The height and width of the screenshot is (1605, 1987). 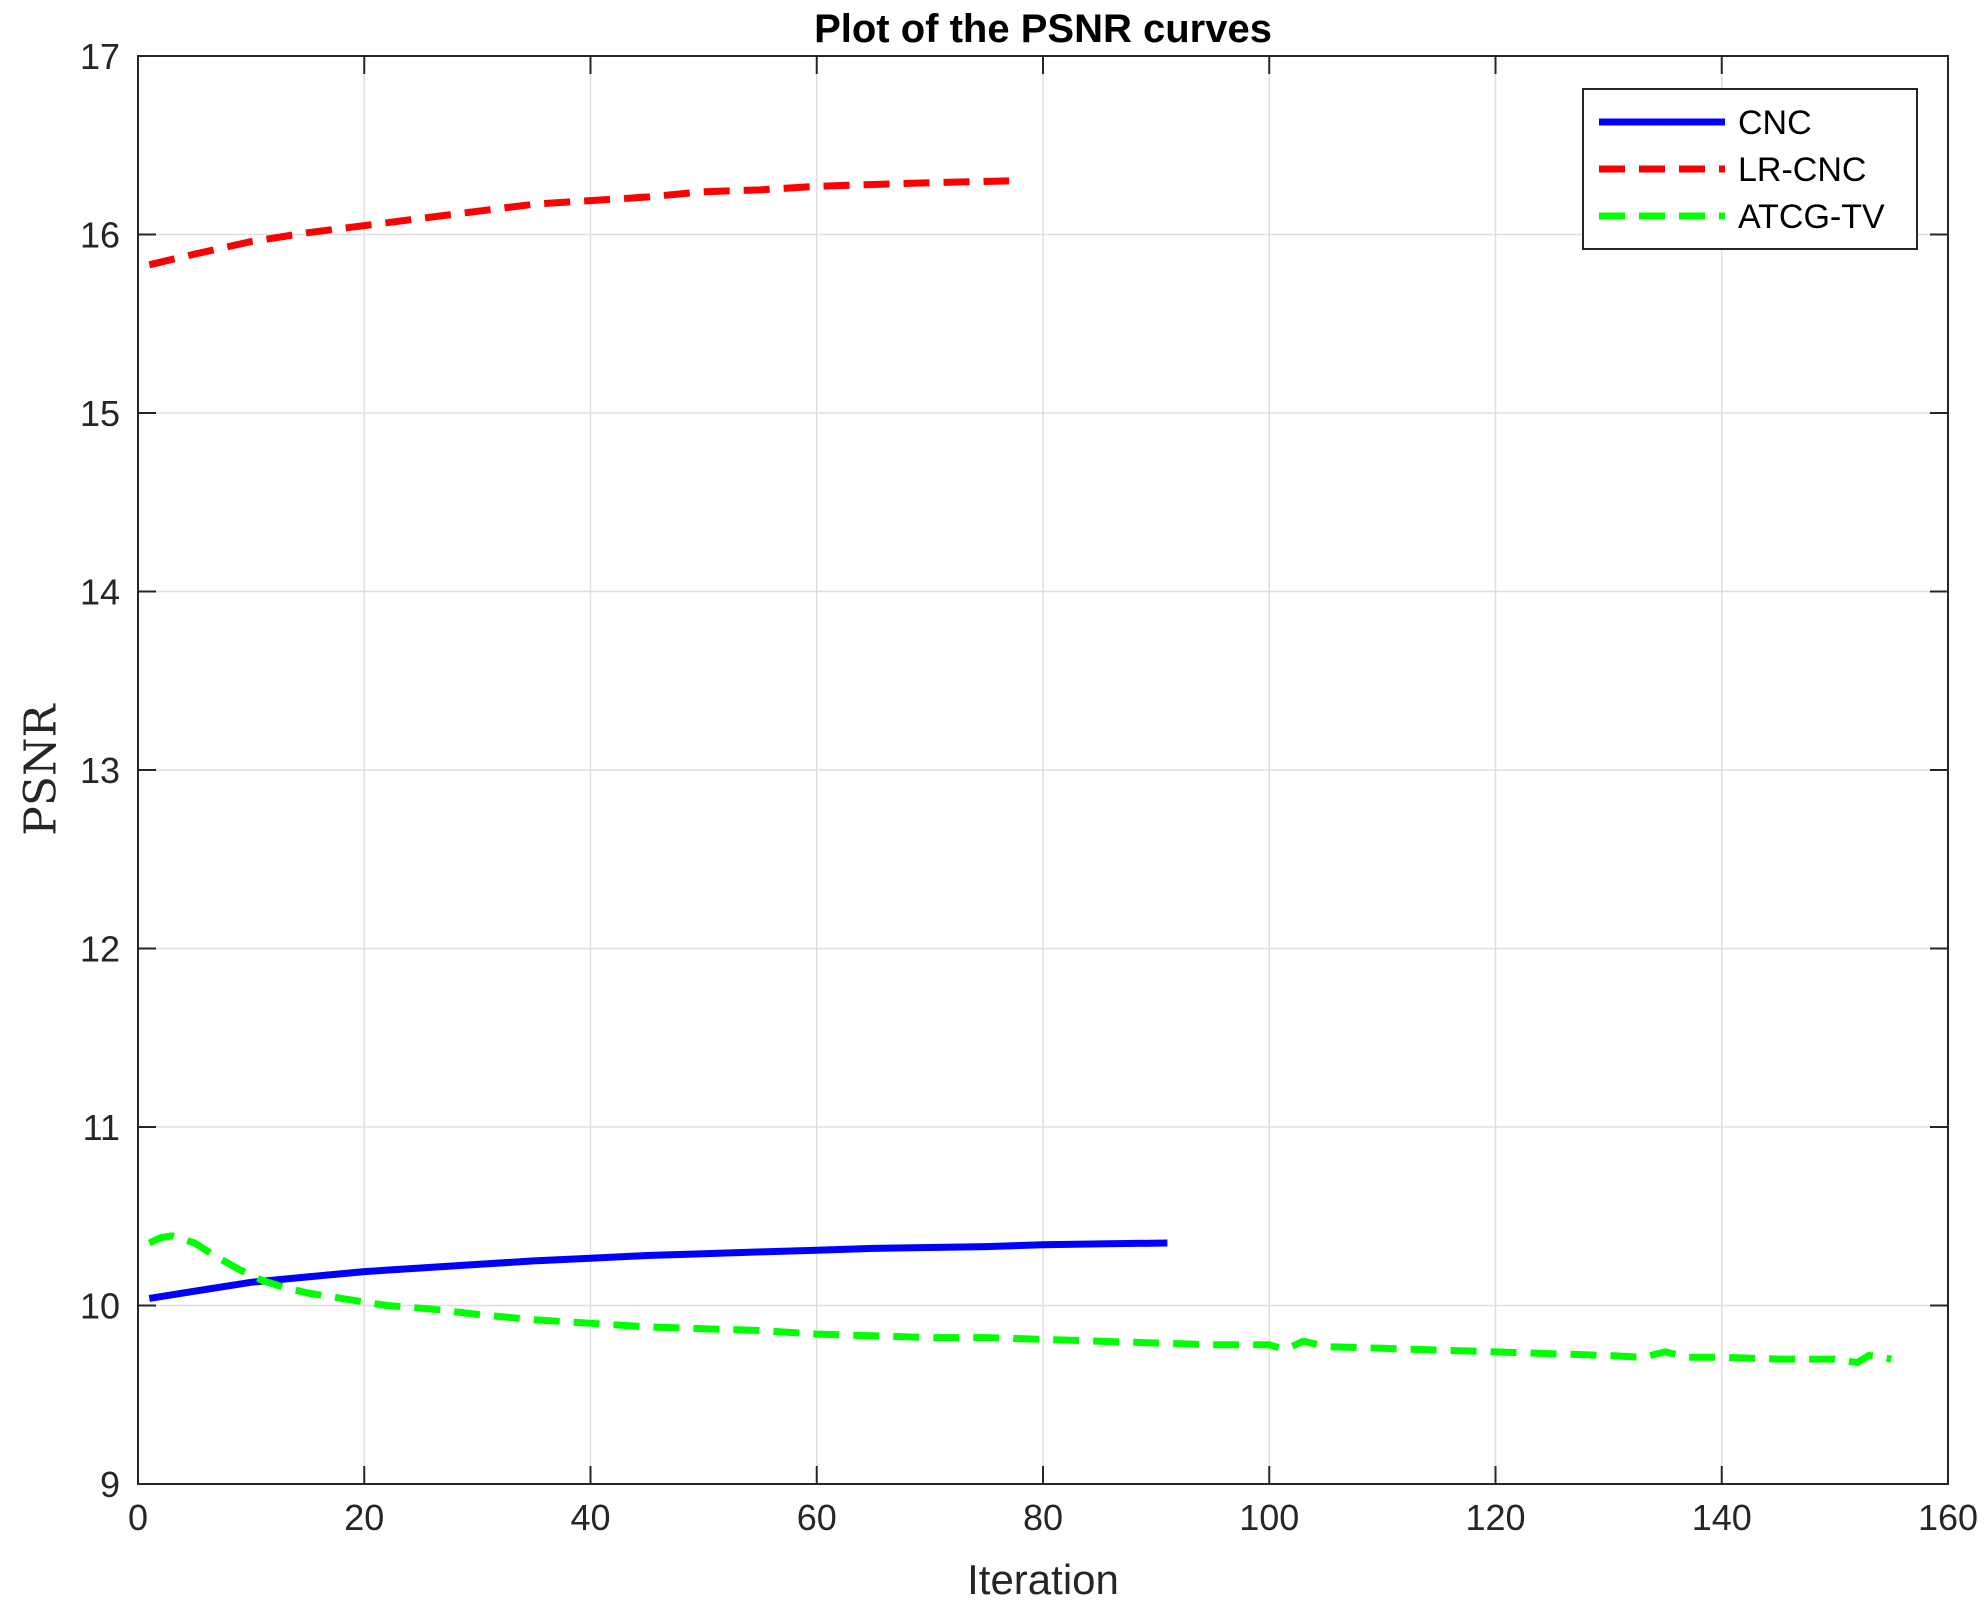 I want to click on legend-label: LR-CNC, so click(x=1802, y=170).